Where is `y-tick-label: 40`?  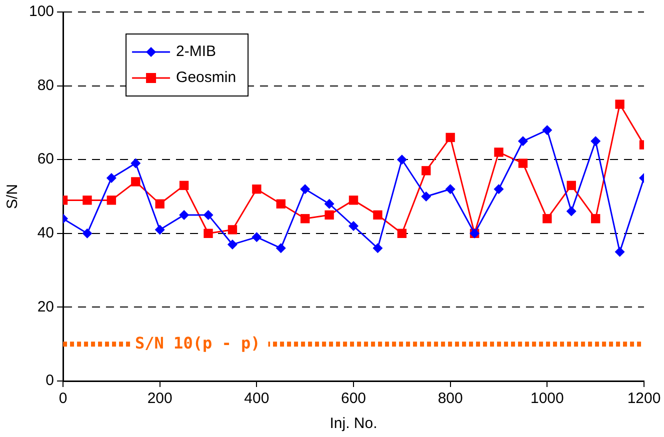 y-tick-label: 40 is located at coordinates (45, 233).